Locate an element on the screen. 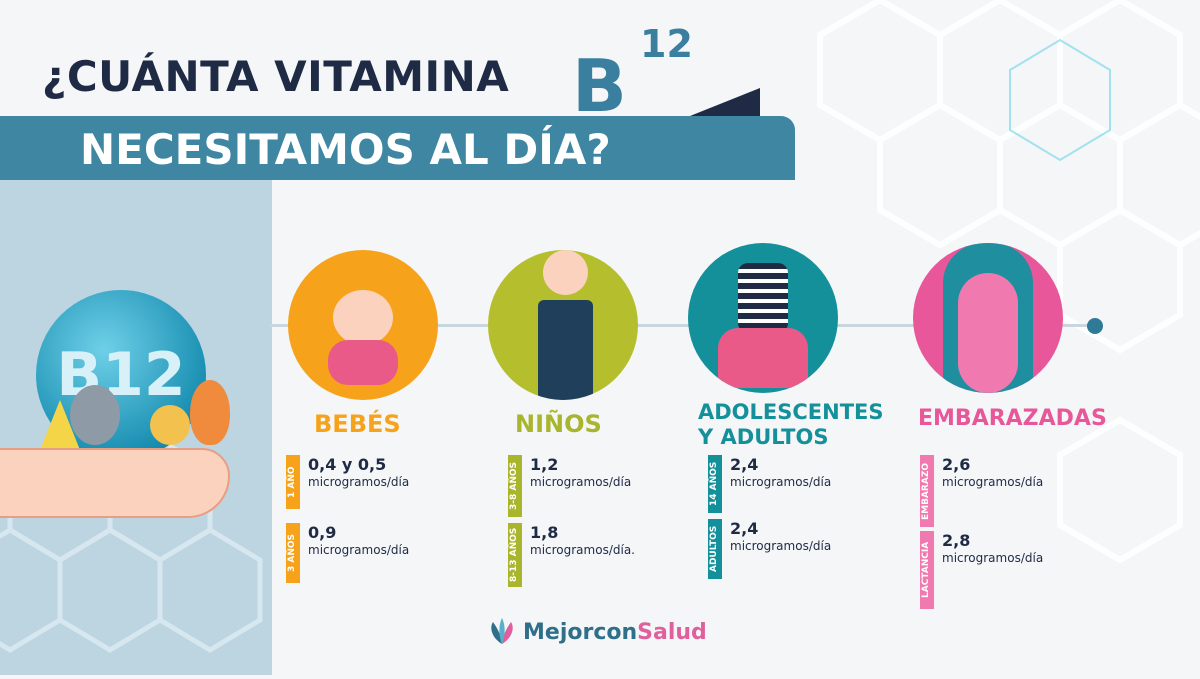  title-banner is located at coordinates (397, 148).